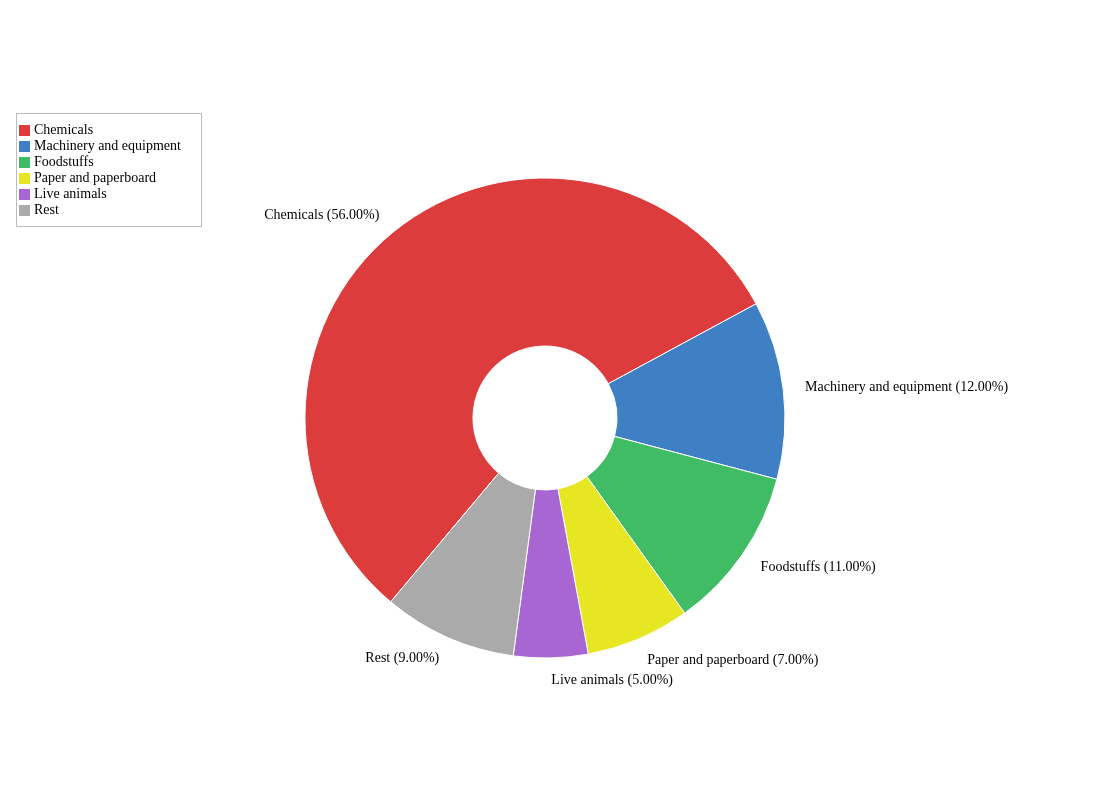 This screenshot has height=805, width=1095. What do you see at coordinates (64, 129) in the screenshot?
I see `legend-label: Chemicals` at bounding box center [64, 129].